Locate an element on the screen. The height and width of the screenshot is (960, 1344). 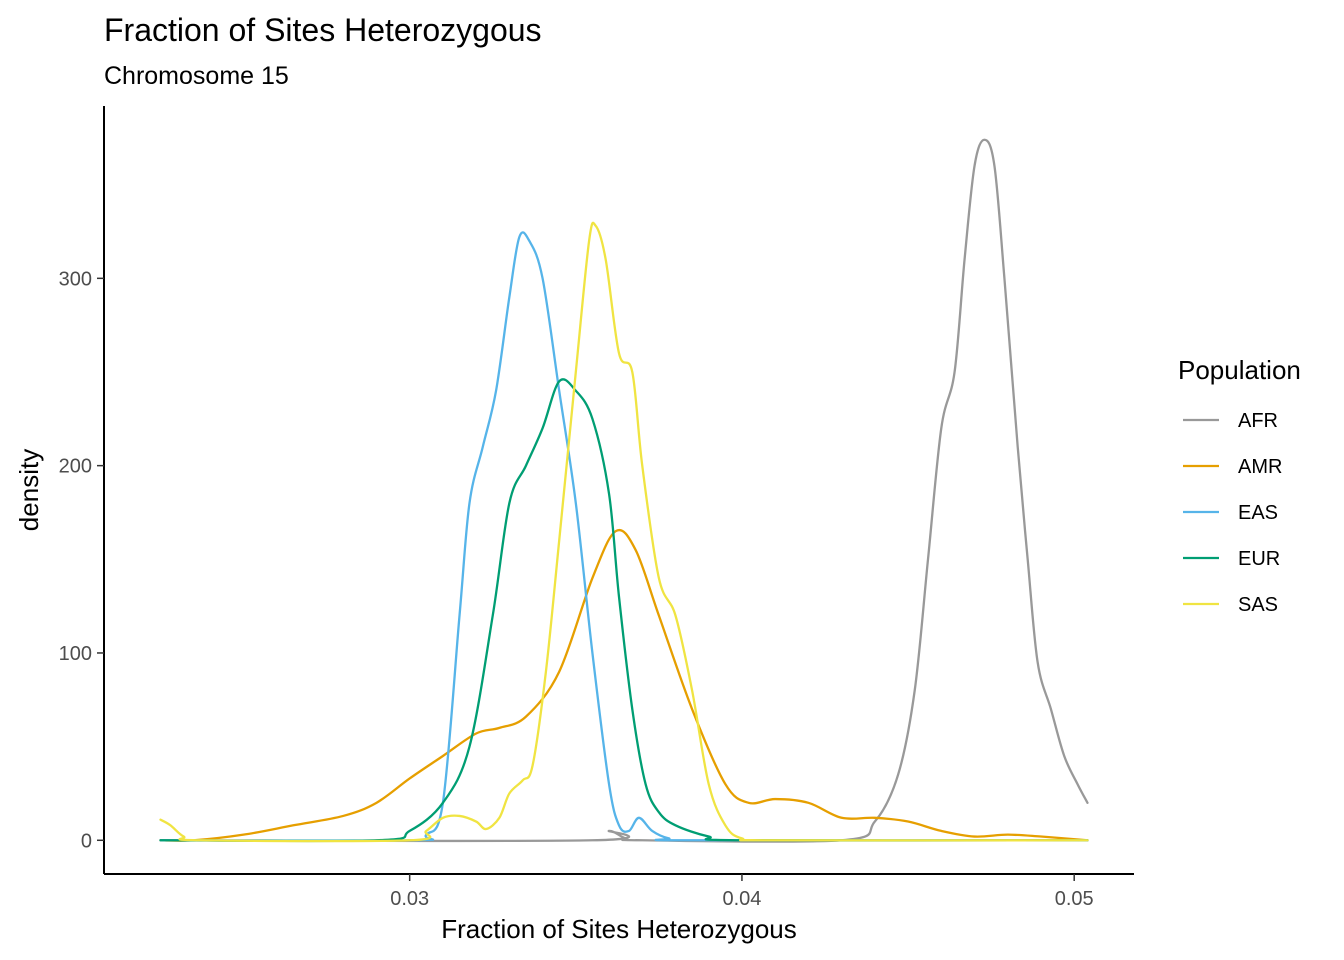
x-axis-title: Fraction of Sites Heterozygous is located at coordinates (619, 929).